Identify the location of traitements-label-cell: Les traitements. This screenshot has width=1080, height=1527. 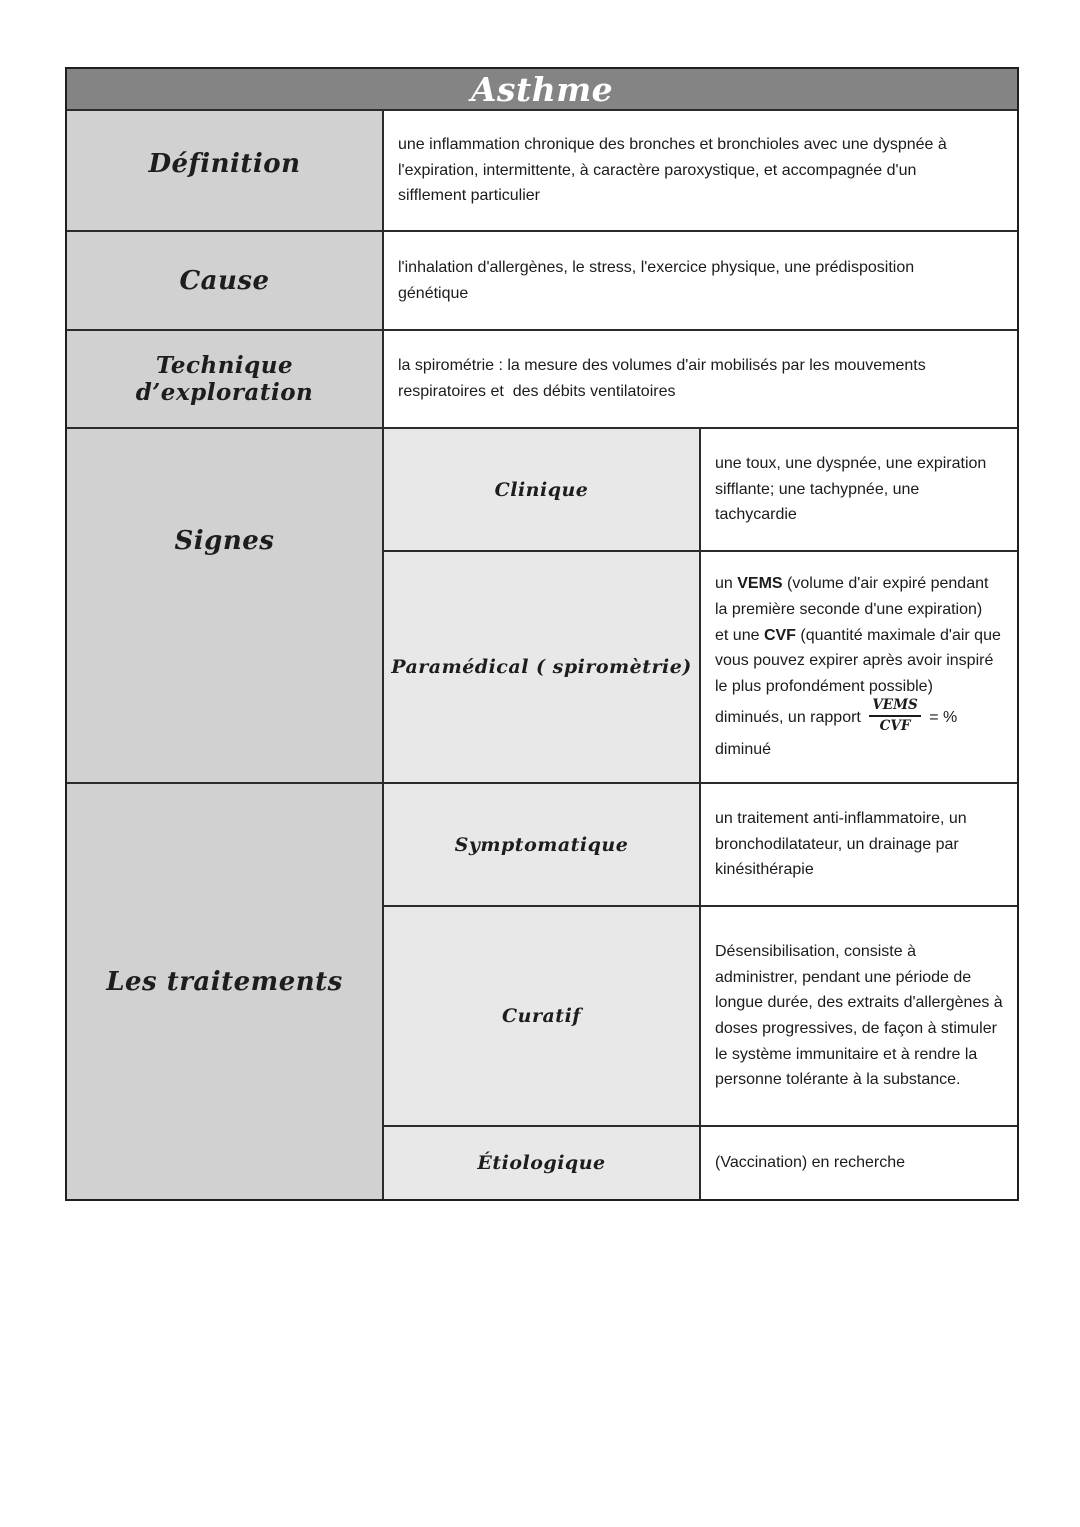
(224, 991).